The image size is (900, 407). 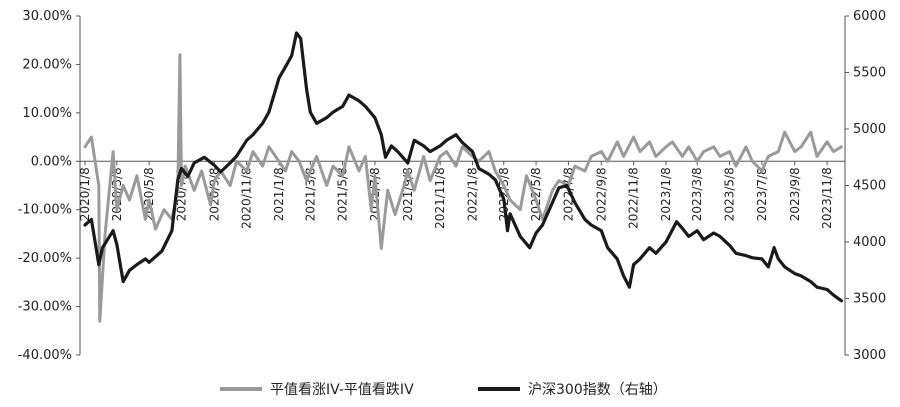 What do you see at coordinates (762, 194) in the screenshot?
I see `x-tick-label: 2023/7/8` at bounding box center [762, 194].